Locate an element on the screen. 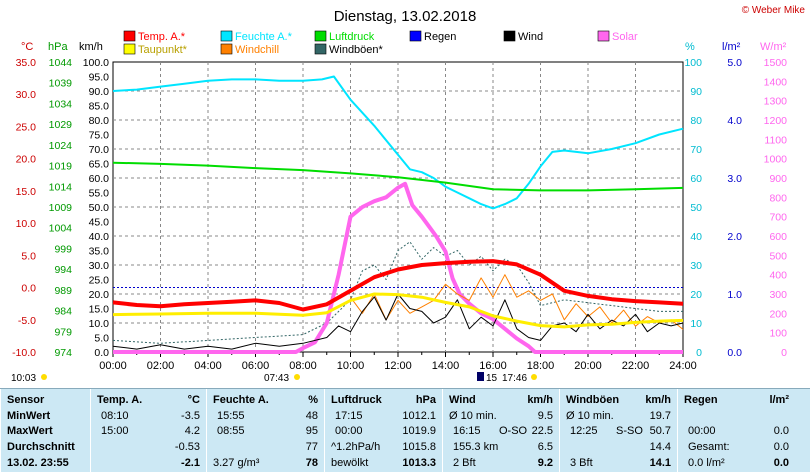 This screenshot has width=810, height=472. series-windchill-line is located at coordinates (517, 302).